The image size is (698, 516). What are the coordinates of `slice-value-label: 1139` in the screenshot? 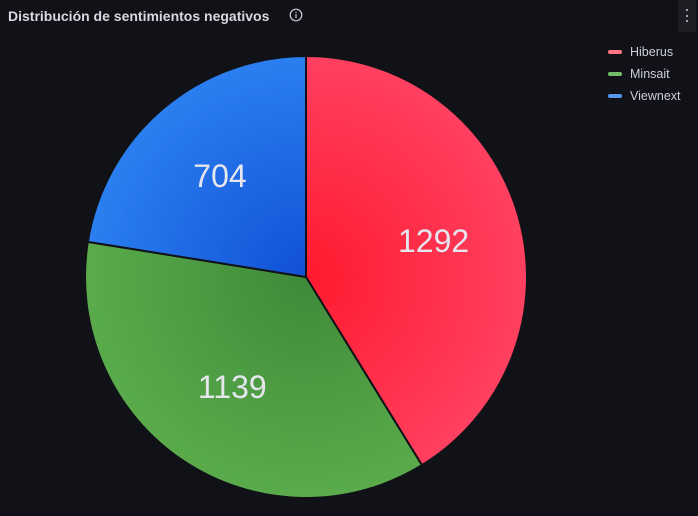 It's located at (232, 387).